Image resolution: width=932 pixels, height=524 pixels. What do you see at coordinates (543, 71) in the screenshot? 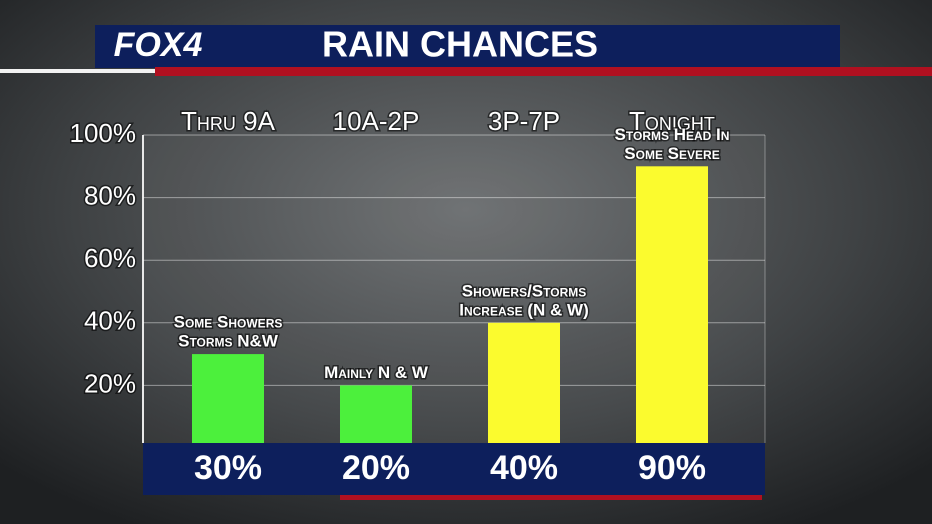
I see `red-rule` at bounding box center [543, 71].